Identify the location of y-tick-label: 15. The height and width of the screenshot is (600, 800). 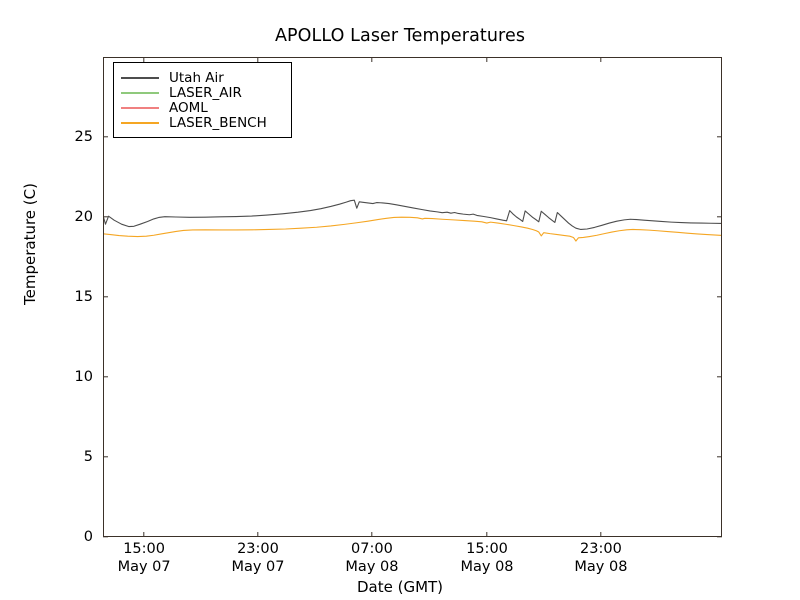
(83, 297).